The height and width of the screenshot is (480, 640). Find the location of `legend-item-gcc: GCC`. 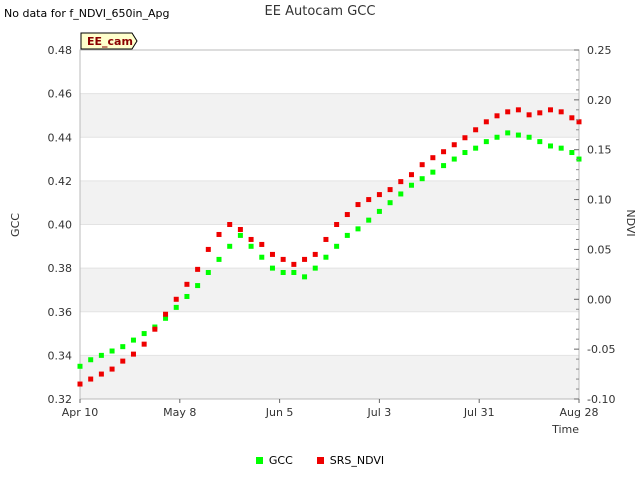

legend-item-gcc: GCC is located at coordinates (274, 460).